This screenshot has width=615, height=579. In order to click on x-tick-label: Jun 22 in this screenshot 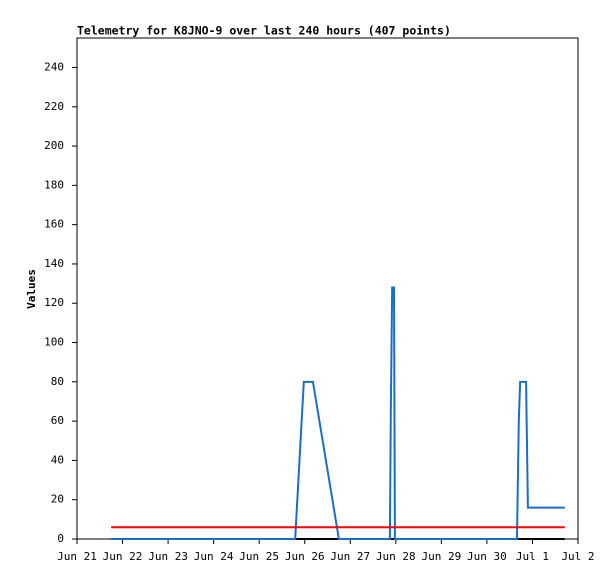, I will do `click(123, 556)`.